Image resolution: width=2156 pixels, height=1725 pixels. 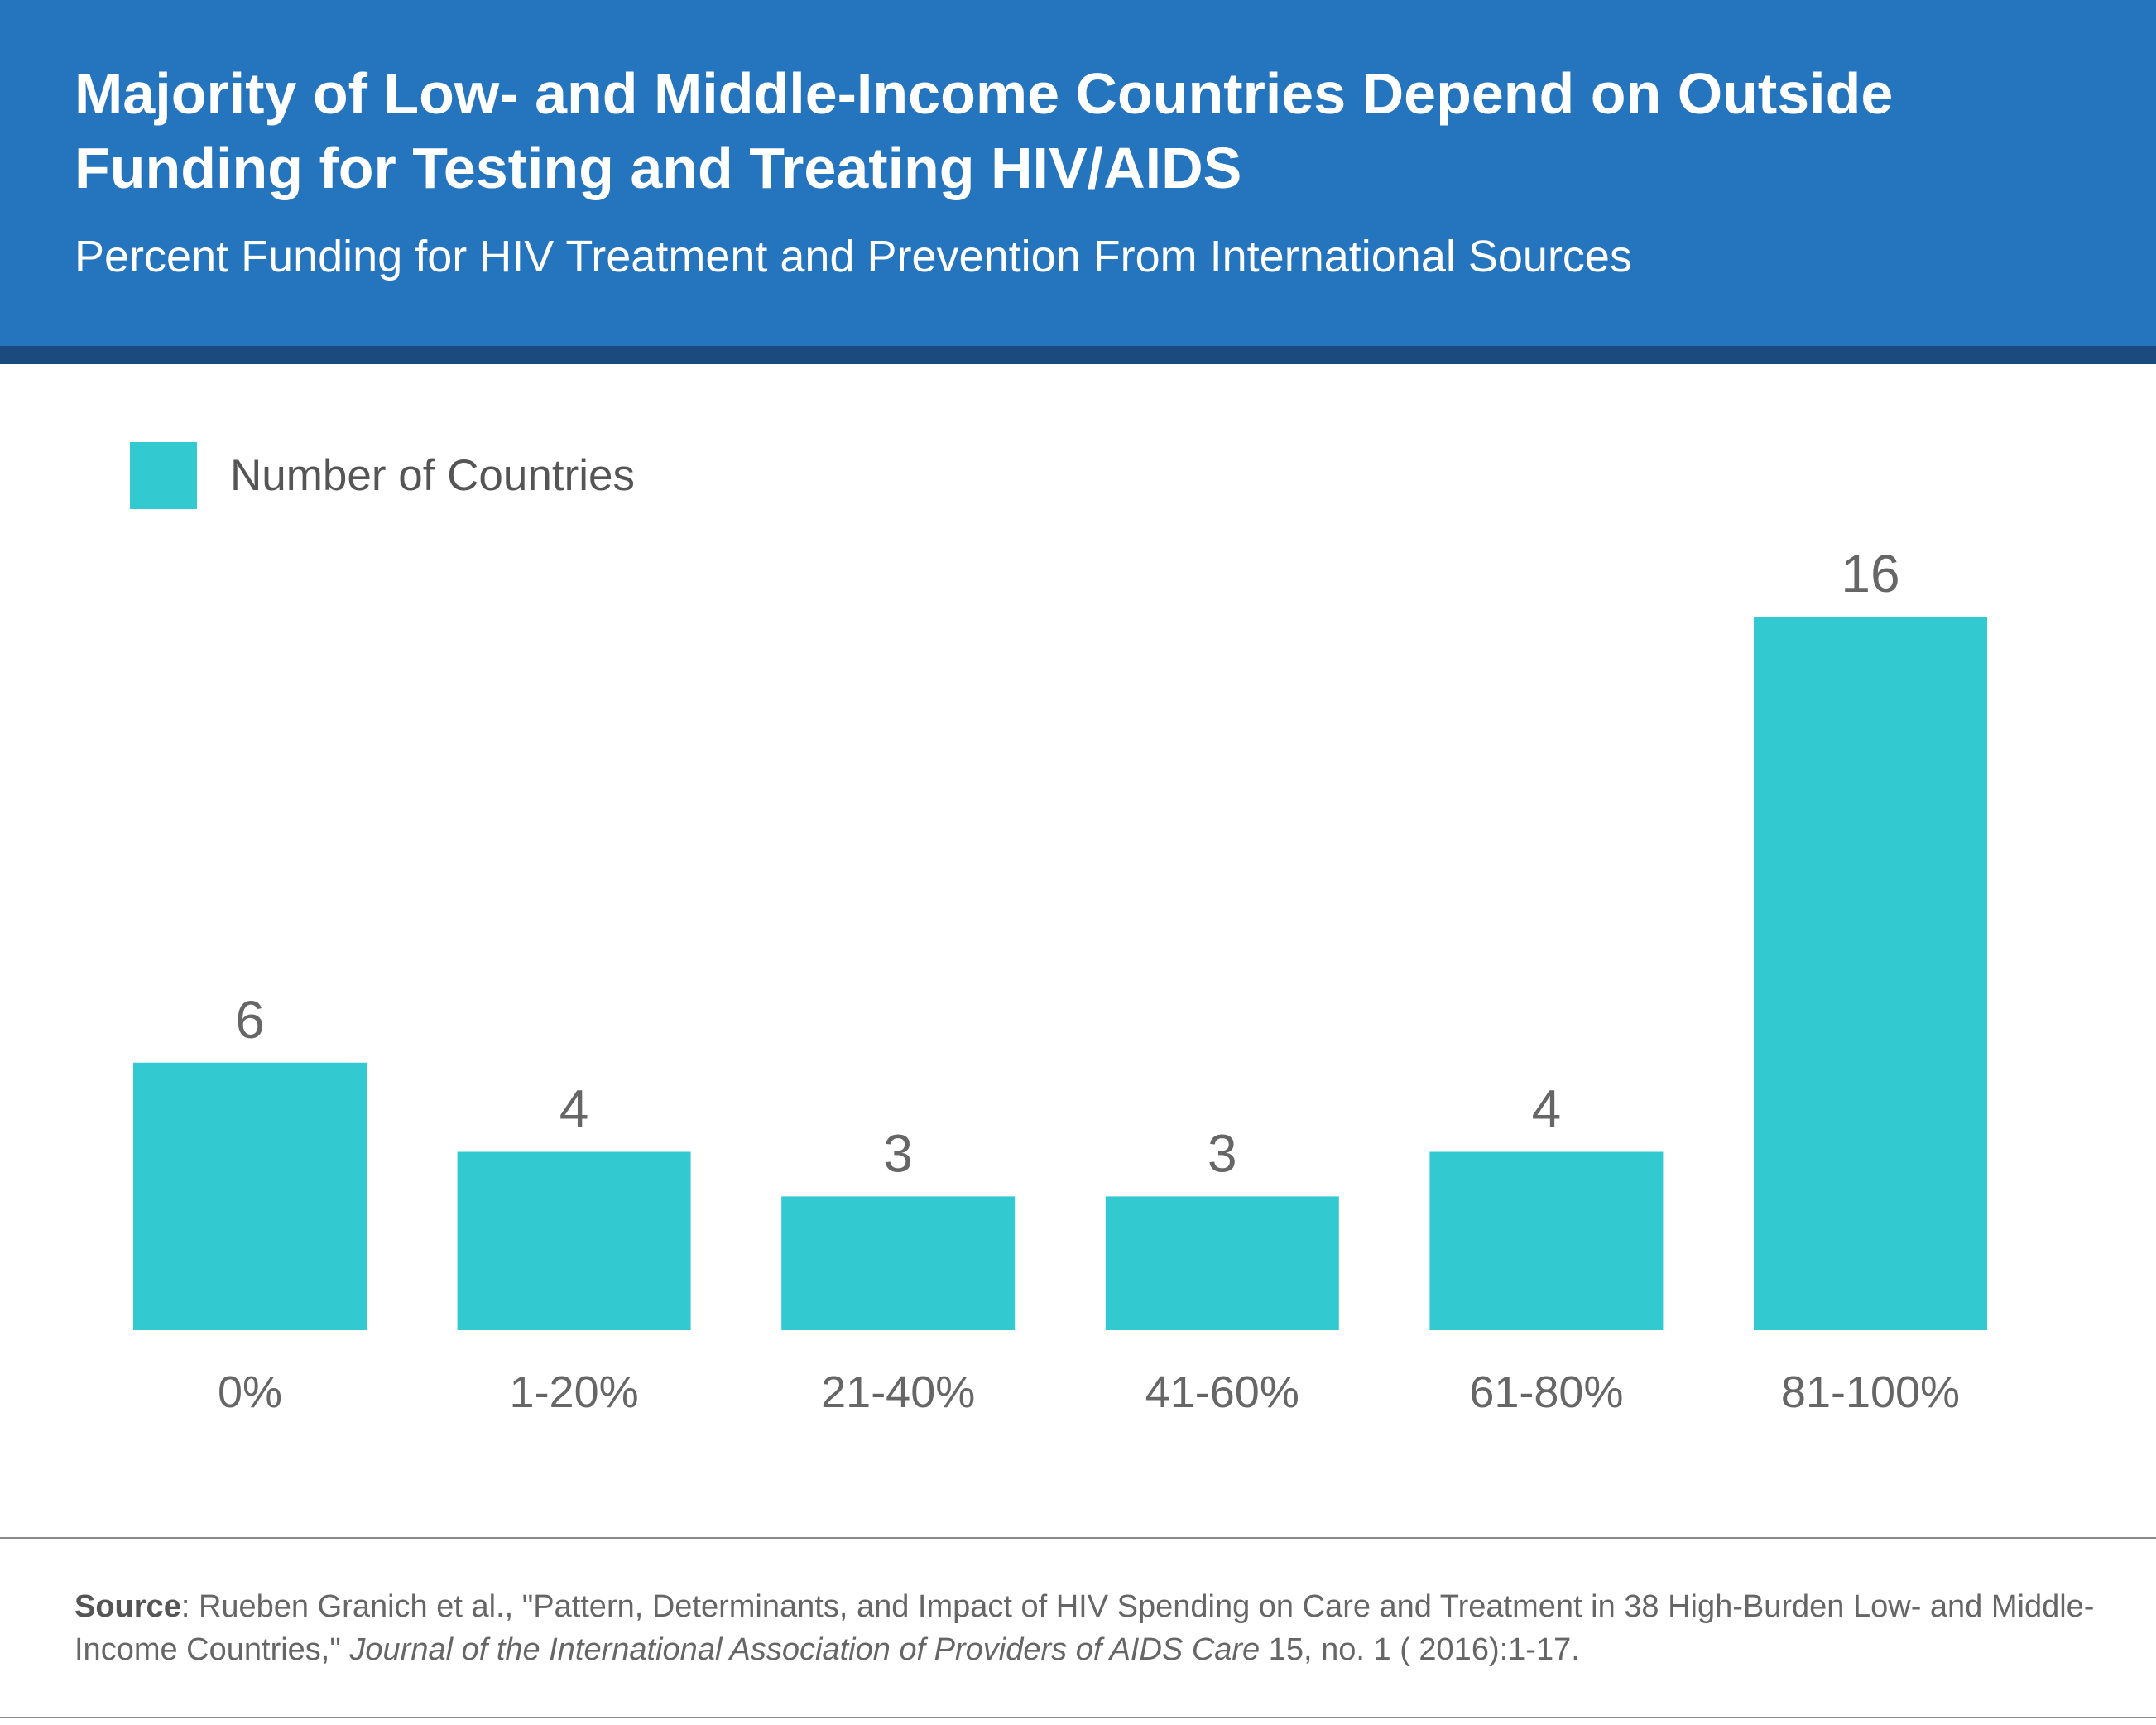 What do you see at coordinates (1222, 1392) in the screenshot?
I see `x-tick-label-41-60pct: 41-60%` at bounding box center [1222, 1392].